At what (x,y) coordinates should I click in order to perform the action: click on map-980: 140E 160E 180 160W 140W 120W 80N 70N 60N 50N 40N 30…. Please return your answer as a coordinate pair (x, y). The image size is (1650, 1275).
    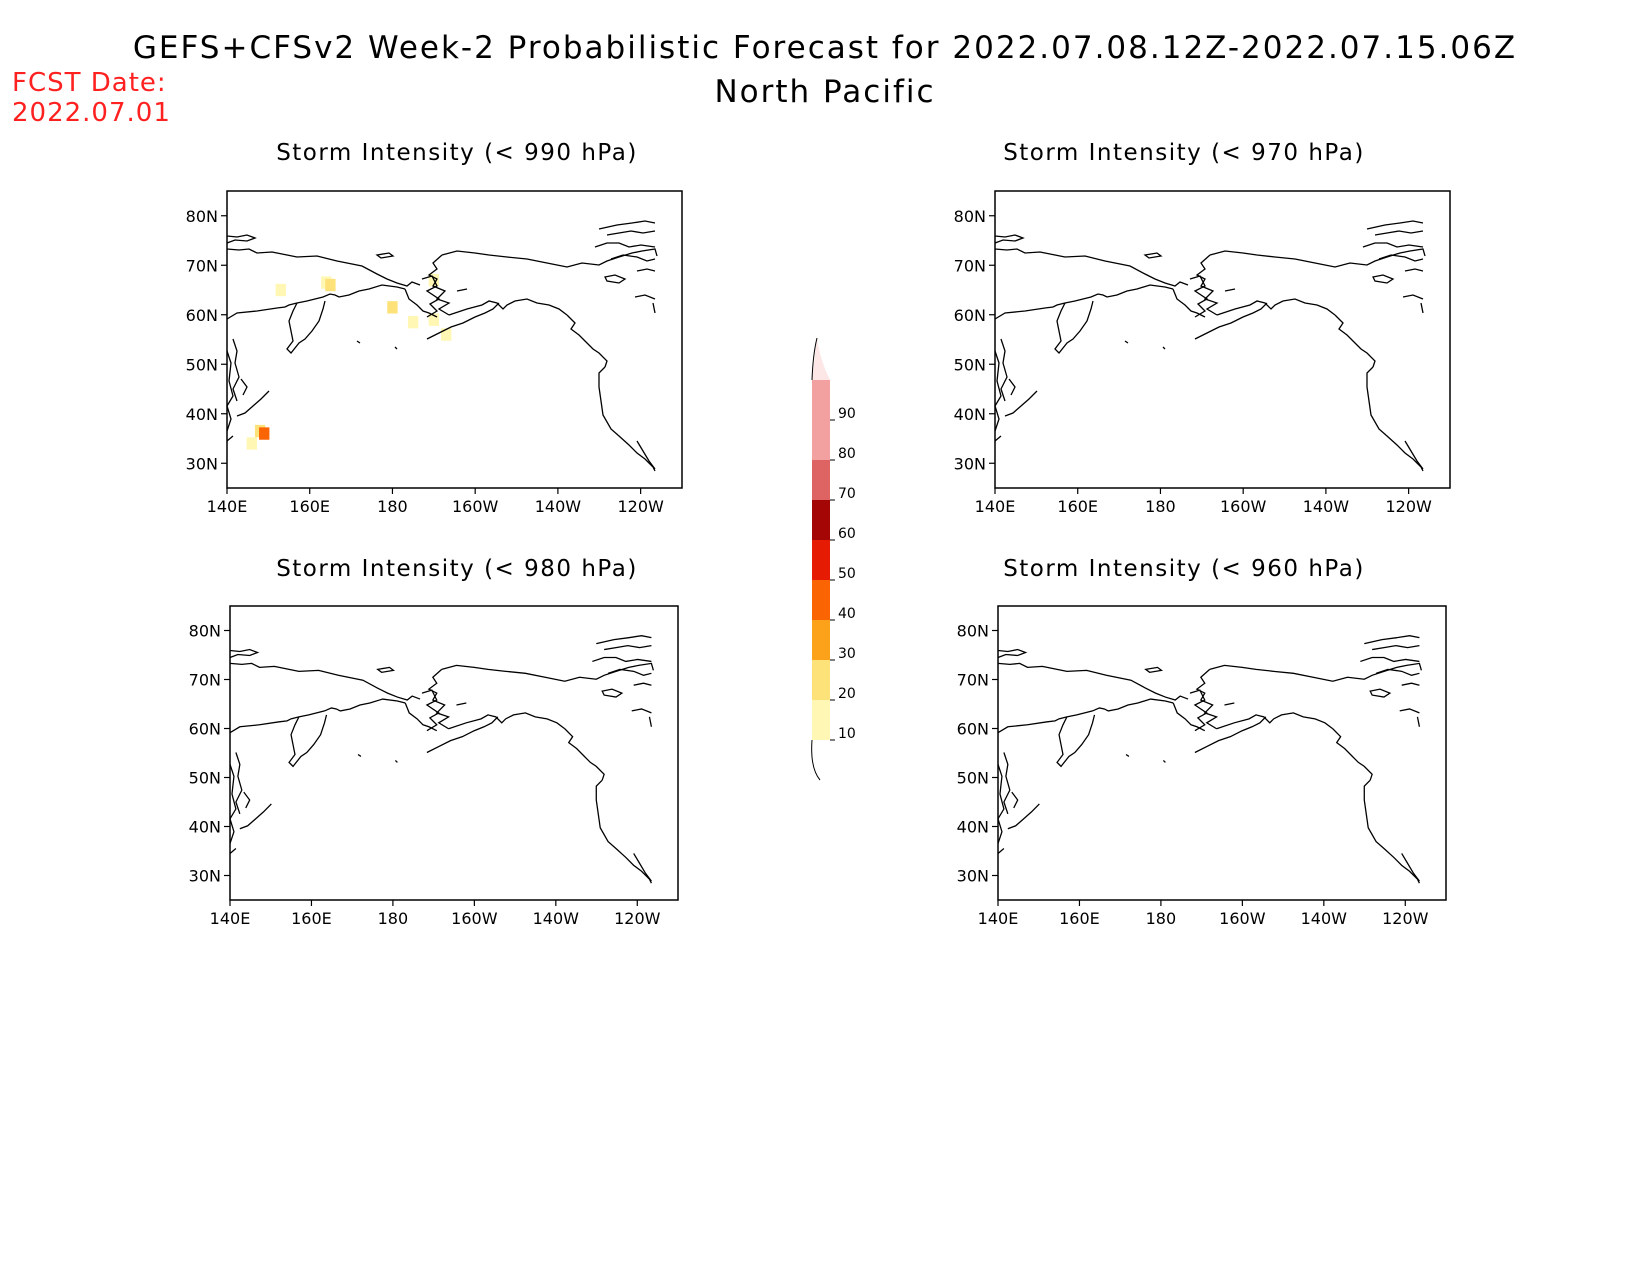
    Looking at the image, I should click on (434, 766).